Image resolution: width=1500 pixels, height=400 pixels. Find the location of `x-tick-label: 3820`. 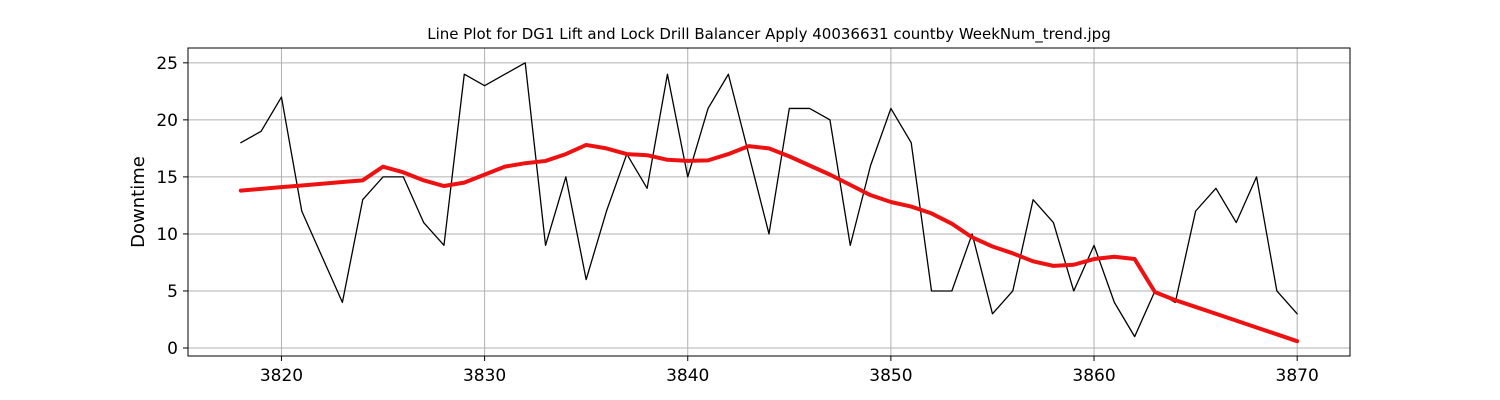

x-tick-label: 3820 is located at coordinates (281, 376).